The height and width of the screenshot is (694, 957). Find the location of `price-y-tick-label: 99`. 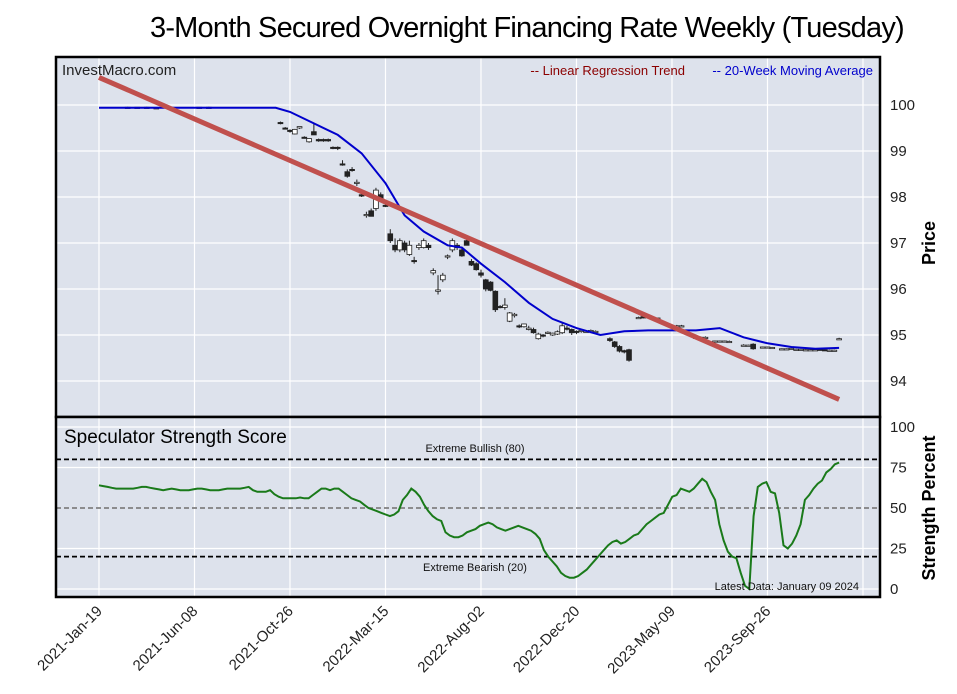

price-y-tick-label: 99 is located at coordinates (898, 151).